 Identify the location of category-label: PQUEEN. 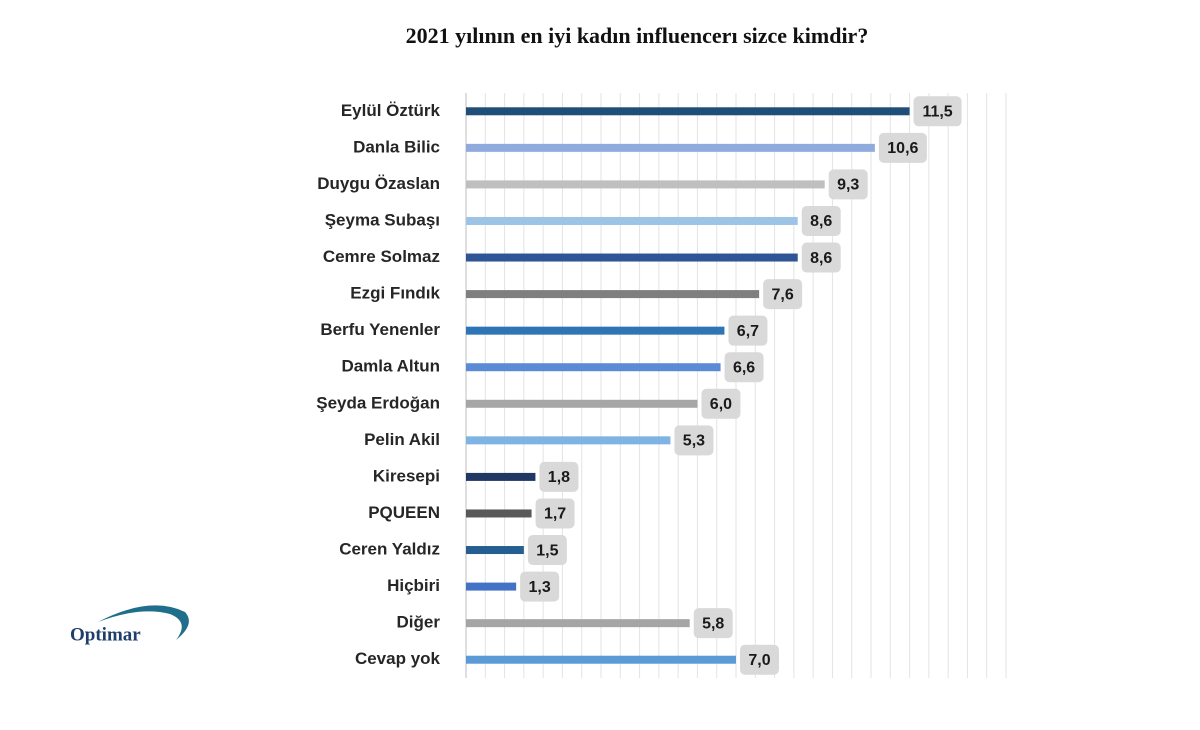
(404, 512).